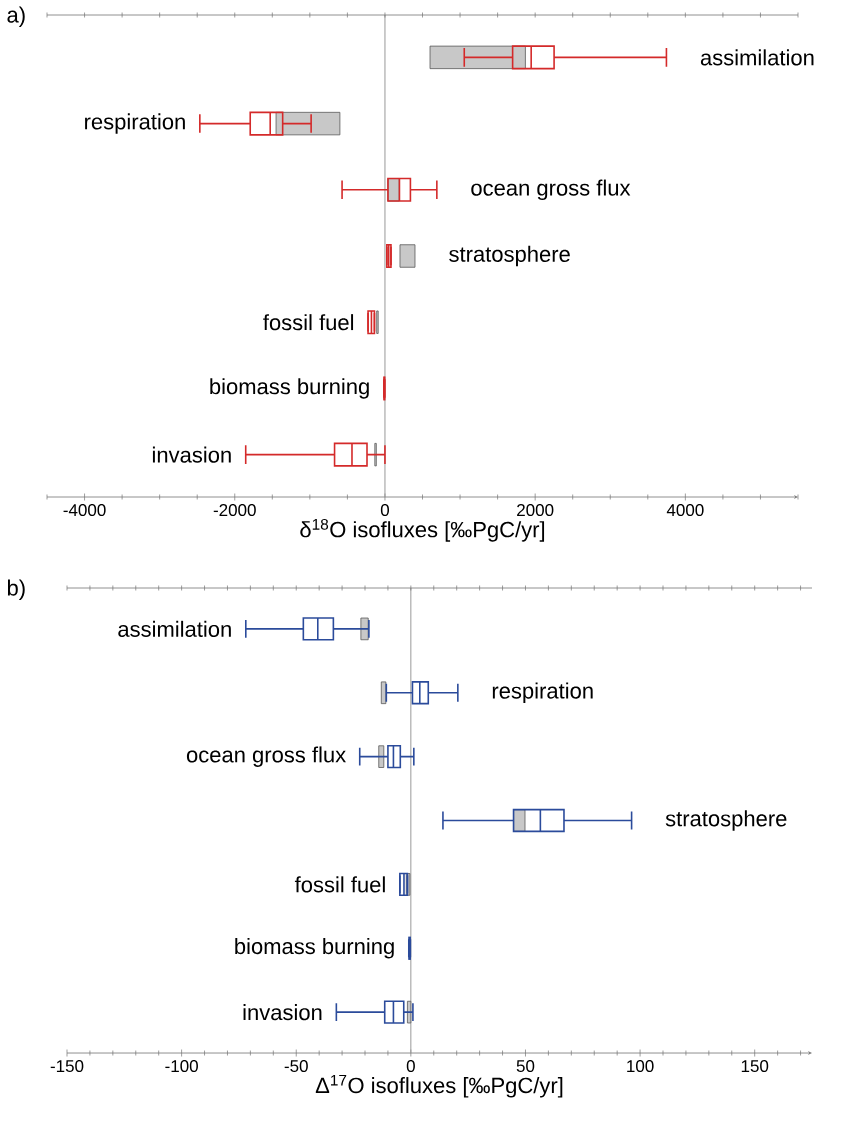 The image size is (841, 1121). Describe the element at coordinates (16, 590) in the screenshot. I see `chart-title: b)` at that location.